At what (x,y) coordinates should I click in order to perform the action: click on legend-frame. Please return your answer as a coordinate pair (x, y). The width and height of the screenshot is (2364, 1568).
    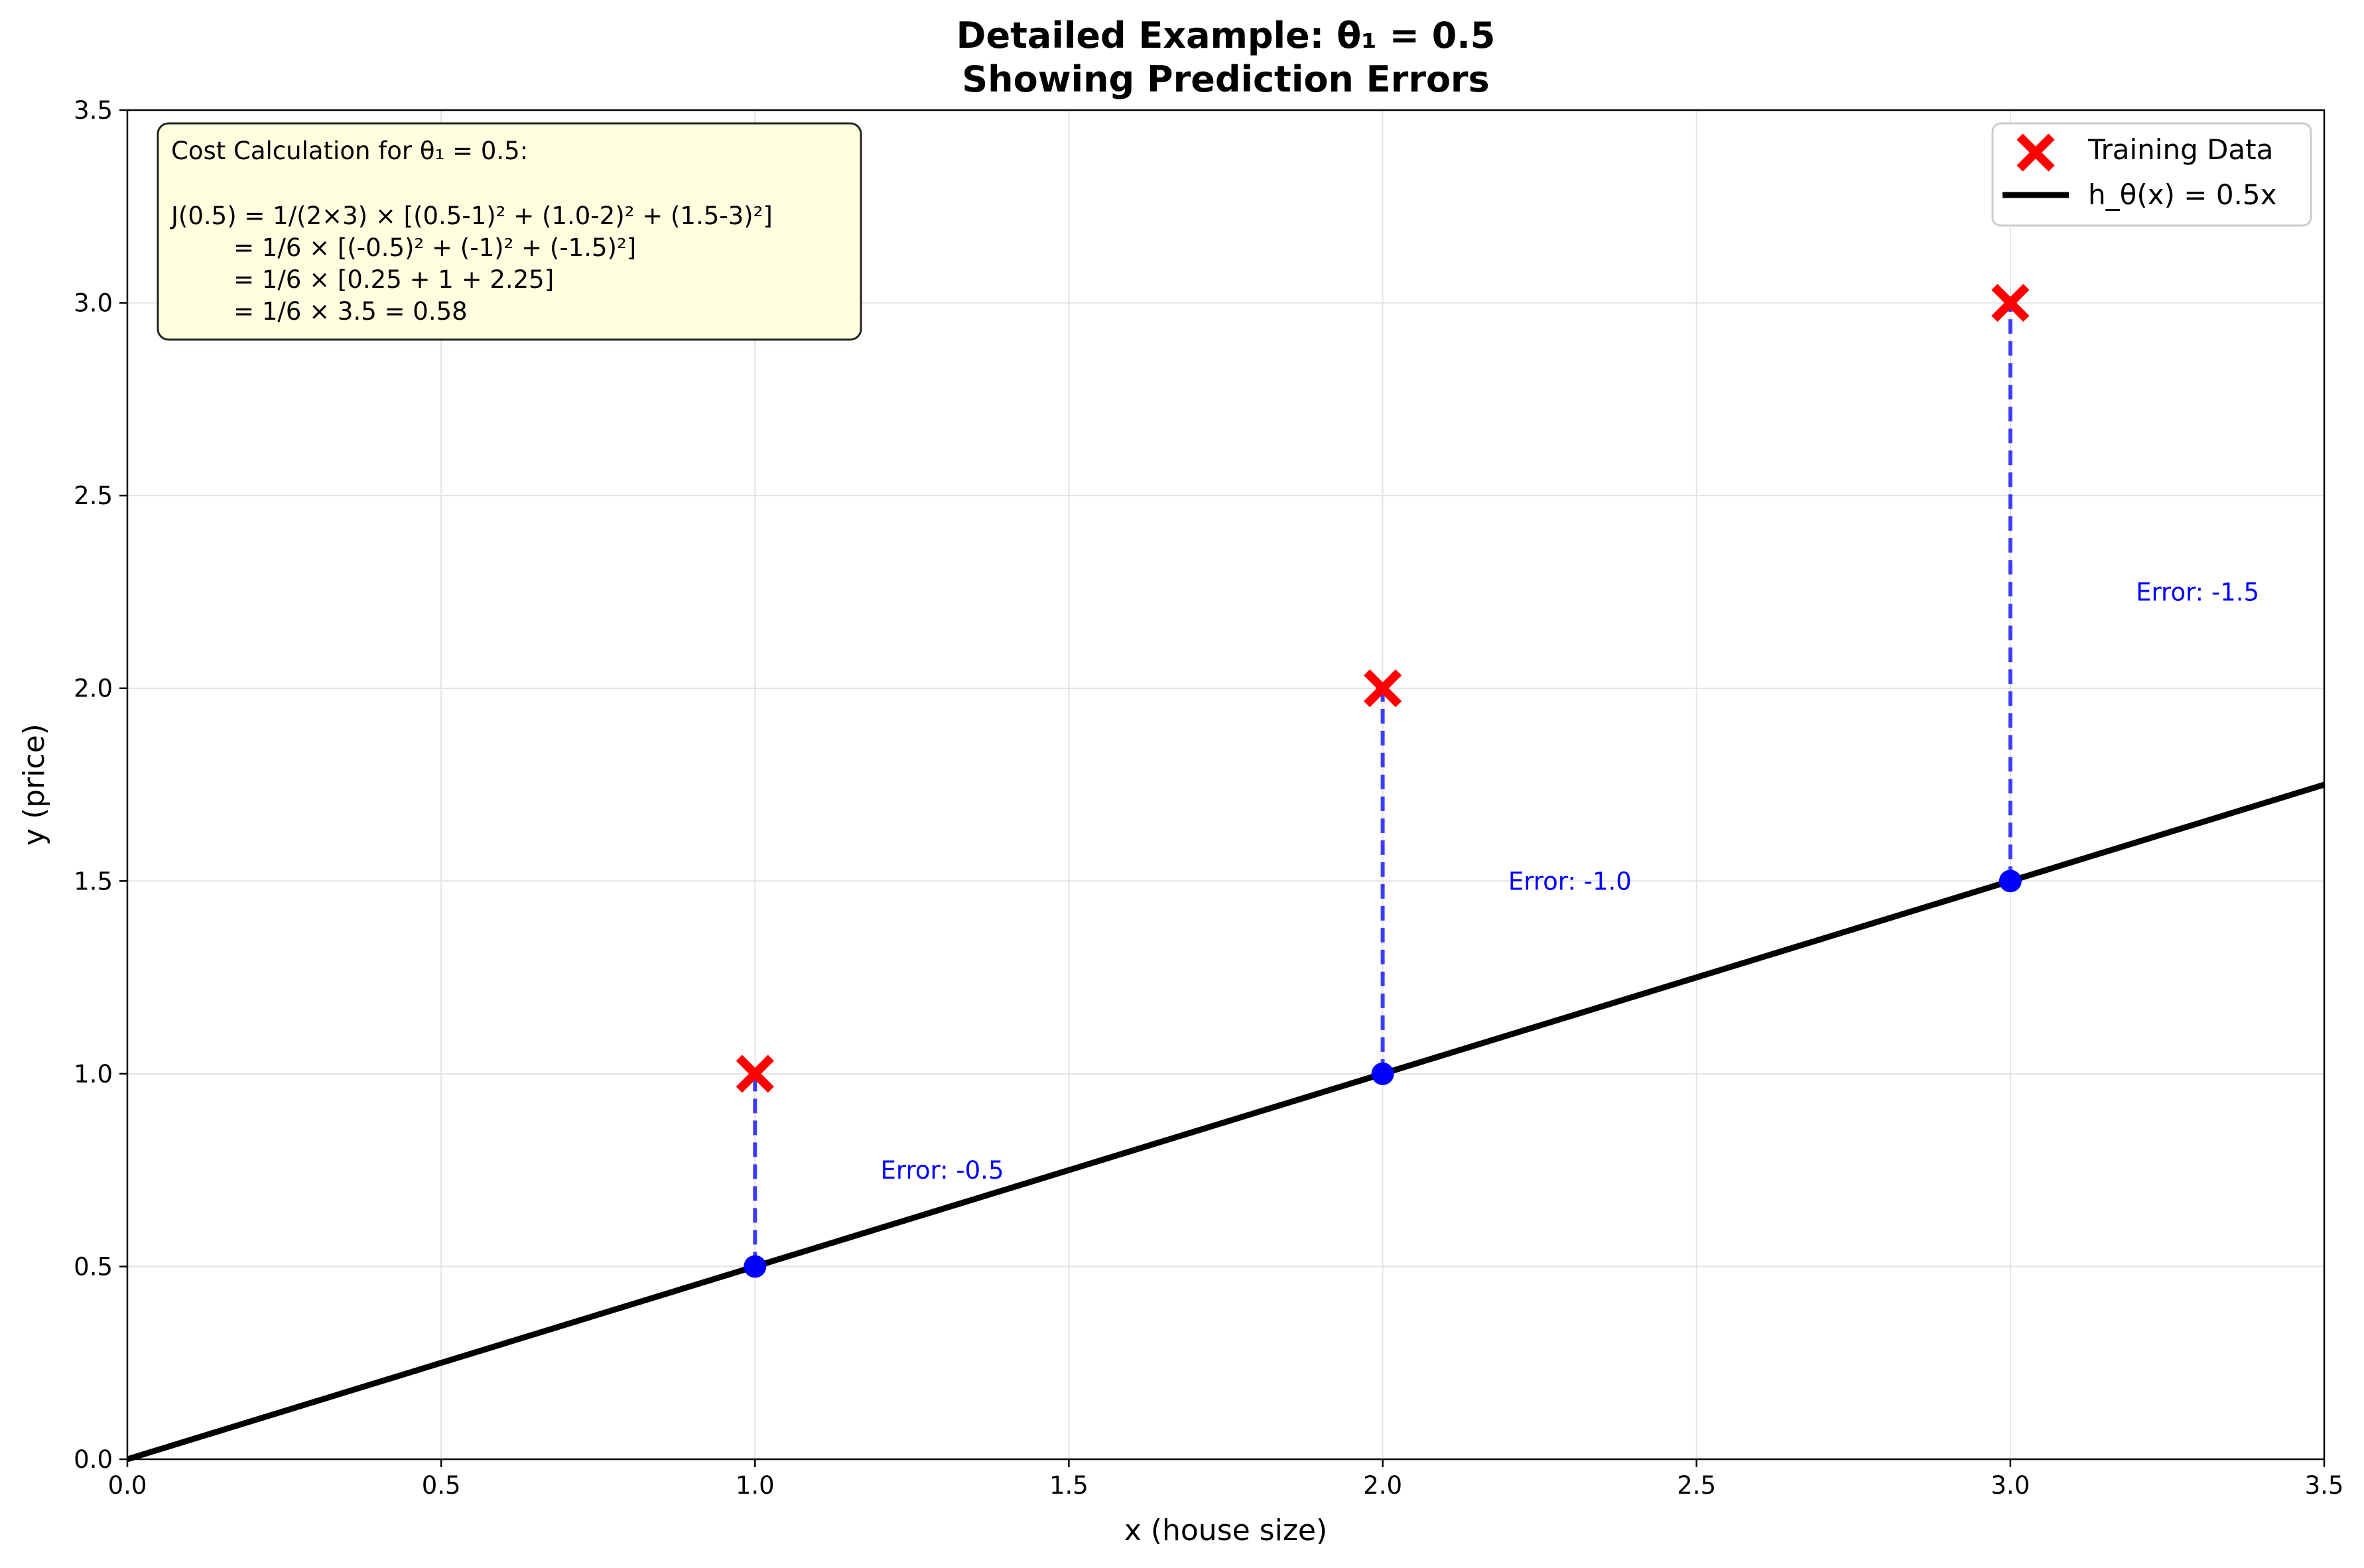
    Looking at the image, I should click on (2151, 175).